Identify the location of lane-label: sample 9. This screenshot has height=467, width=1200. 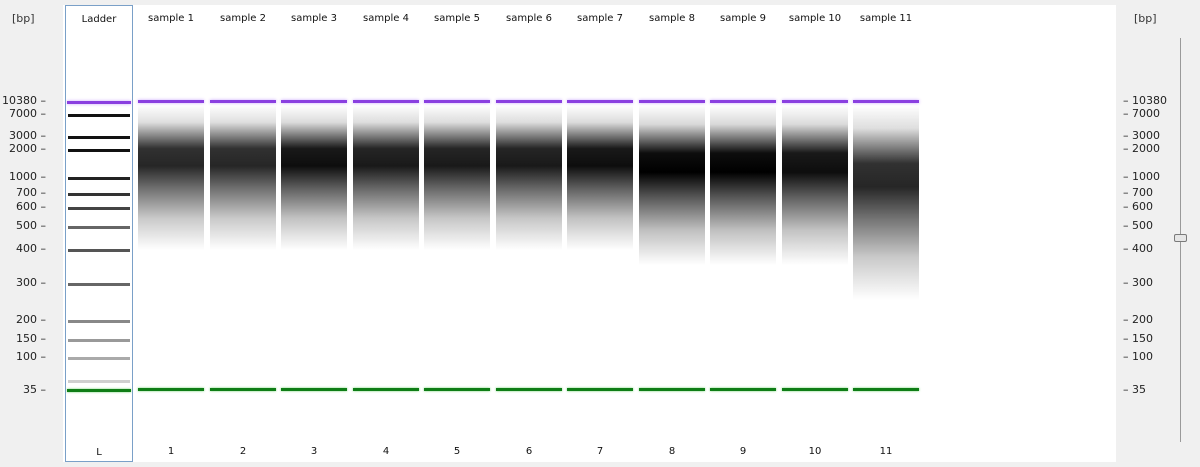
(743, 18).